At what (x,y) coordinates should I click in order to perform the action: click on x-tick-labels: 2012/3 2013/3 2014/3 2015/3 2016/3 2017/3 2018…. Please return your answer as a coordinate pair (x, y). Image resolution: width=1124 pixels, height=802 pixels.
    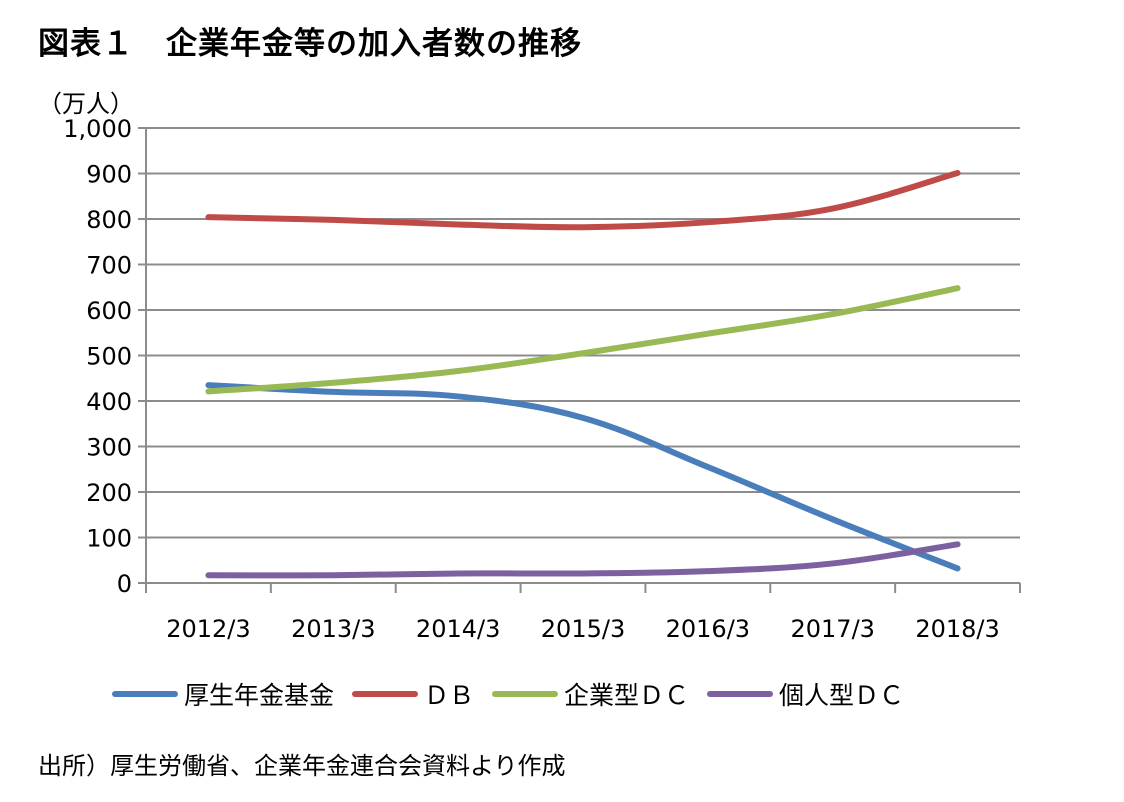
    Looking at the image, I should click on (583, 629).